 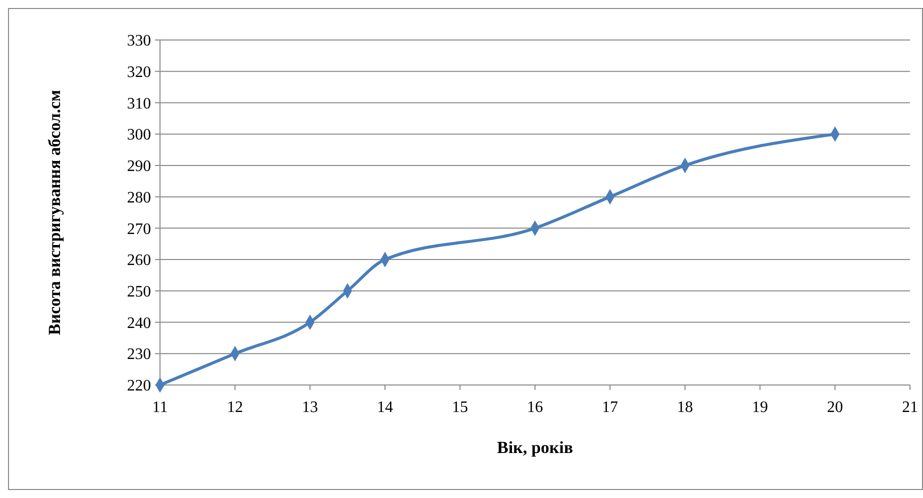 What do you see at coordinates (535, 447) in the screenshot?
I see `x-axis-title: Вік, років` at bounding box center [535, 447].